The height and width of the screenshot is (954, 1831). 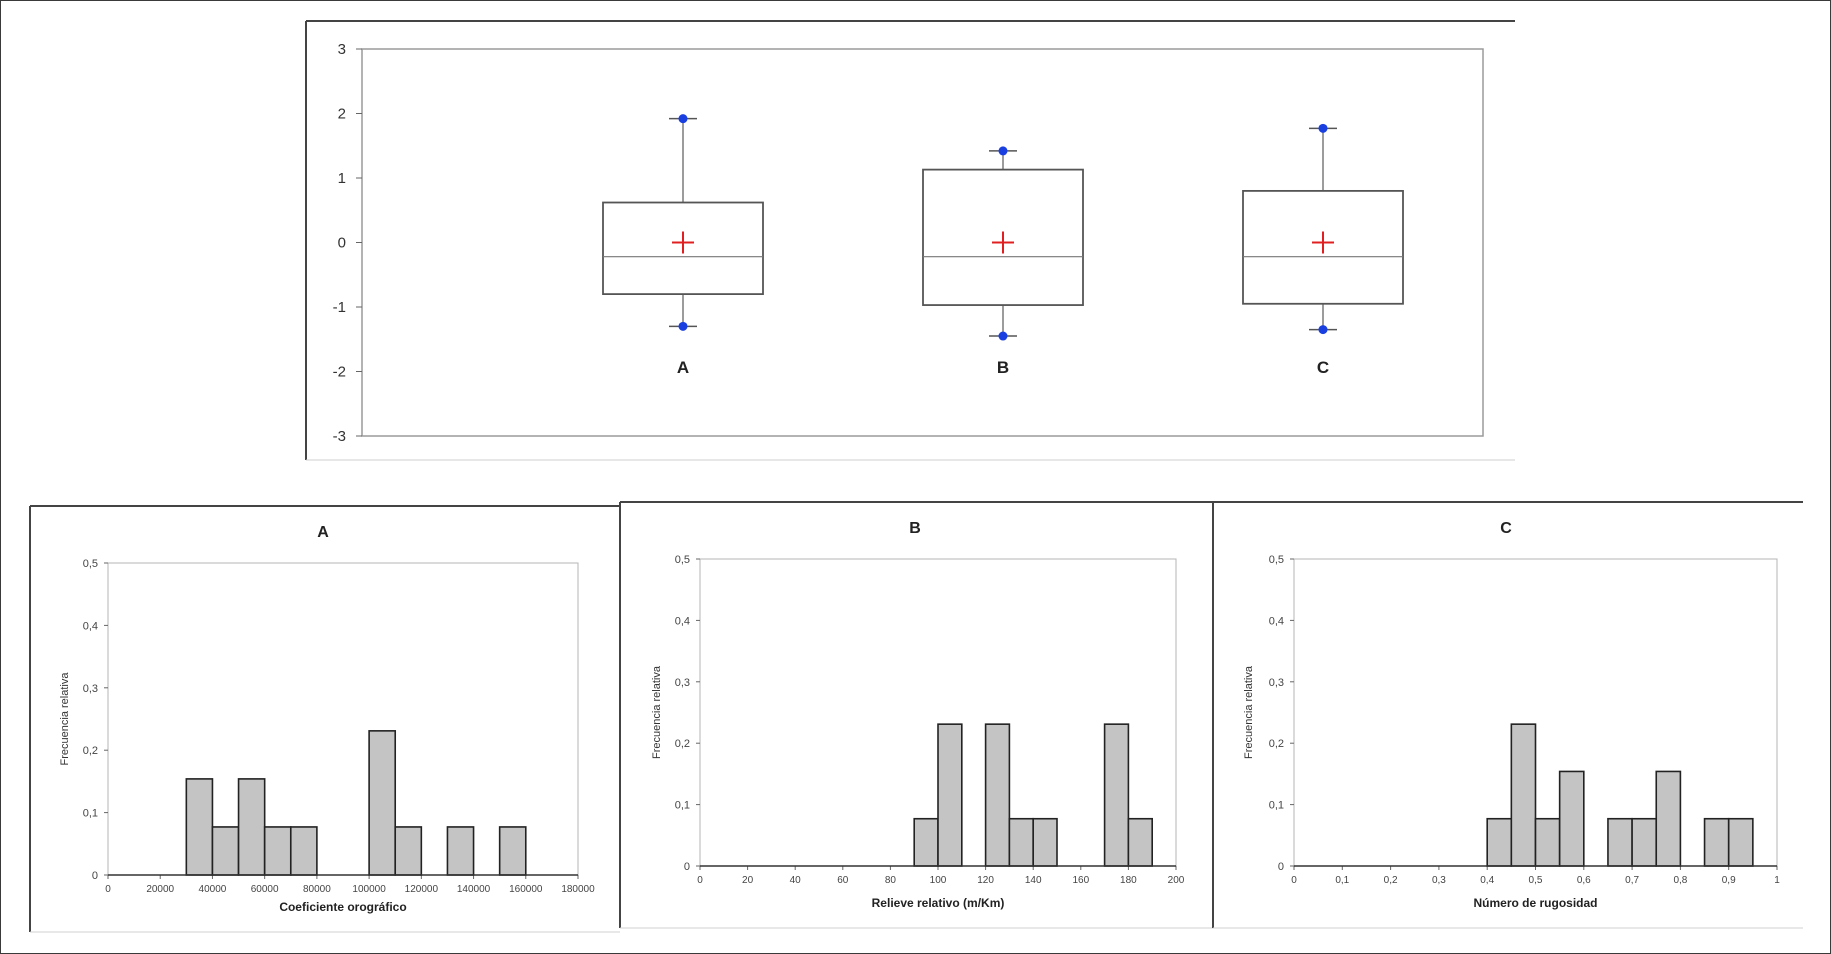 What do you see at coordinates (1535, 903) in the screenshot?
I see `x-axis-label: Número de rugosidad` at bounding box center [1535, 903].